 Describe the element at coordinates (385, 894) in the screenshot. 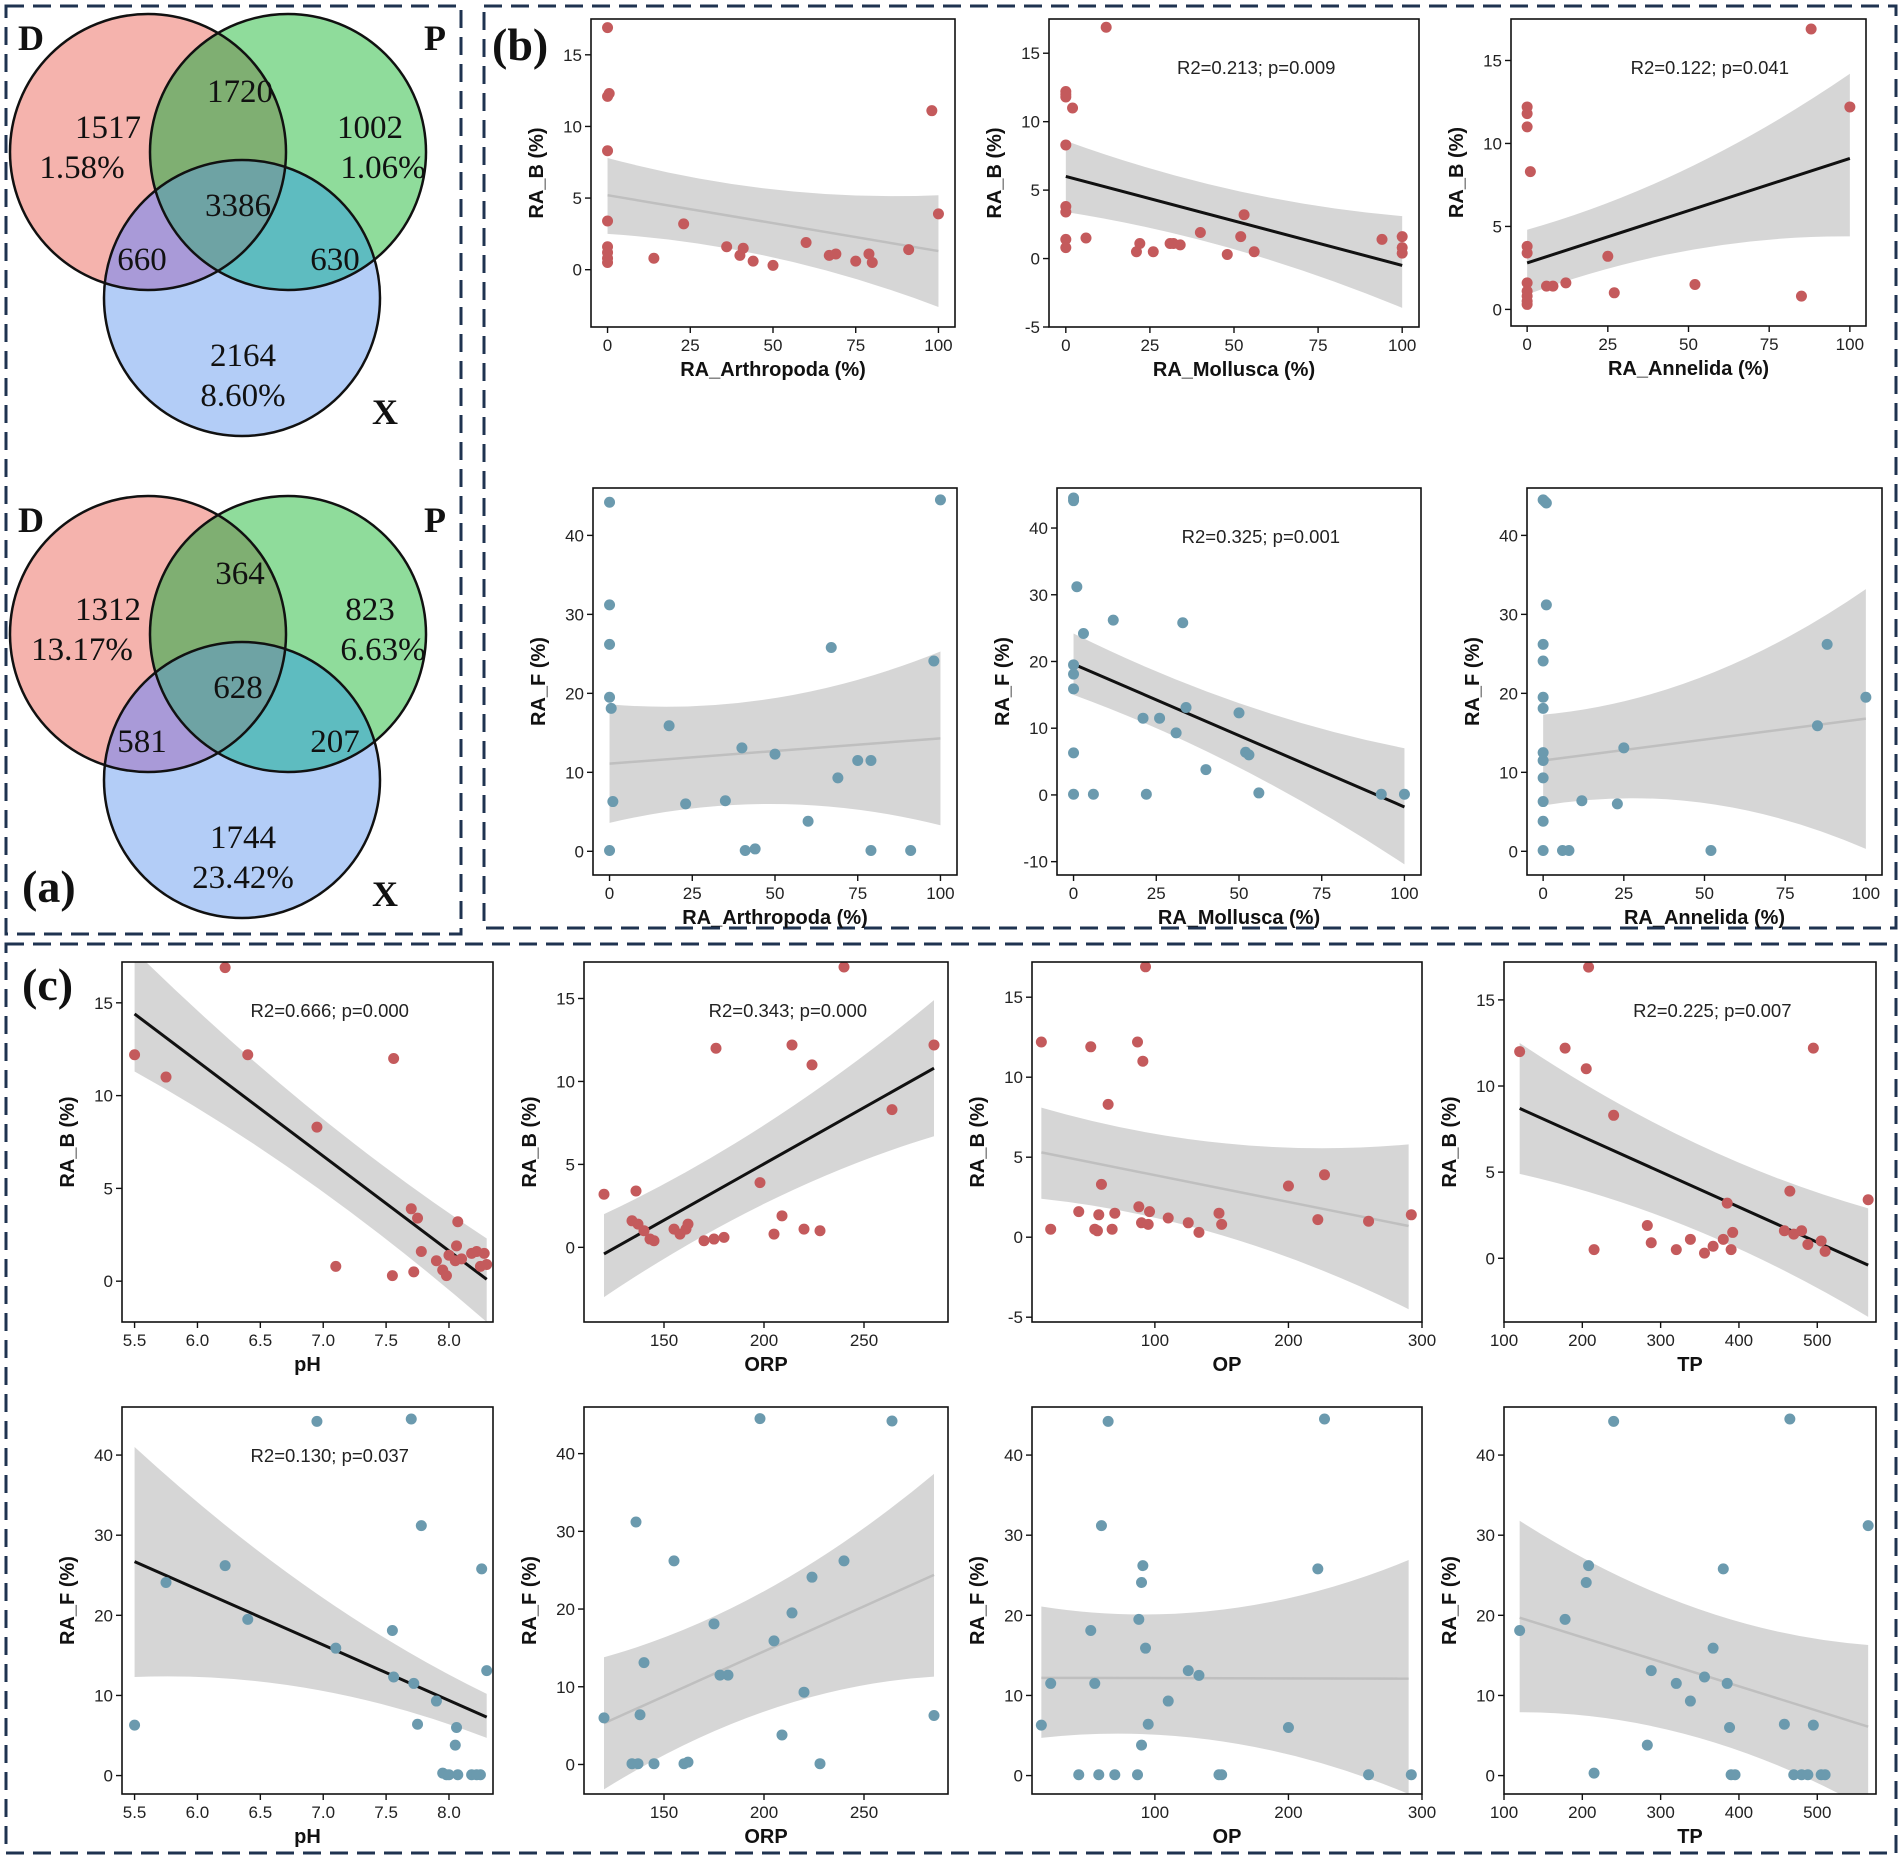

I see `venn-label-x: X` at that location.